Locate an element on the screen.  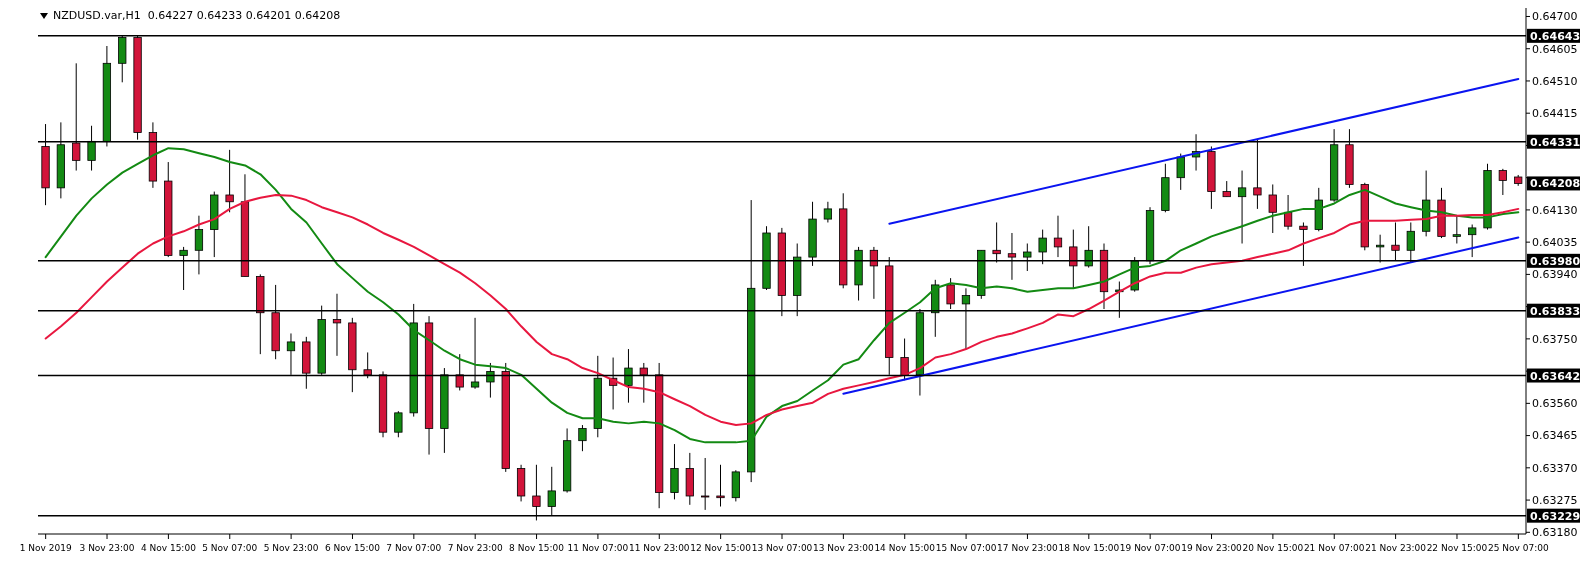
ref-line-label: 0.63642 is located at coordinates (1555, 376).